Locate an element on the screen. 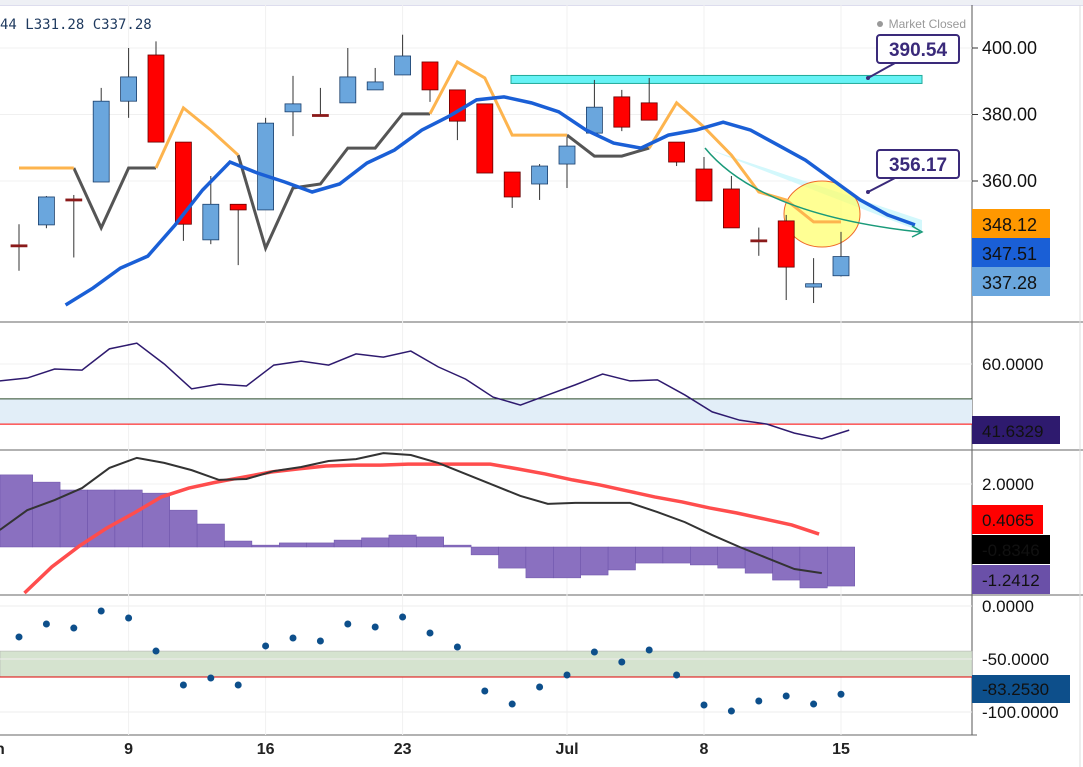 This screenshot has width=1083, height=767. status-dot-icon is located at coordinates (880, 24).